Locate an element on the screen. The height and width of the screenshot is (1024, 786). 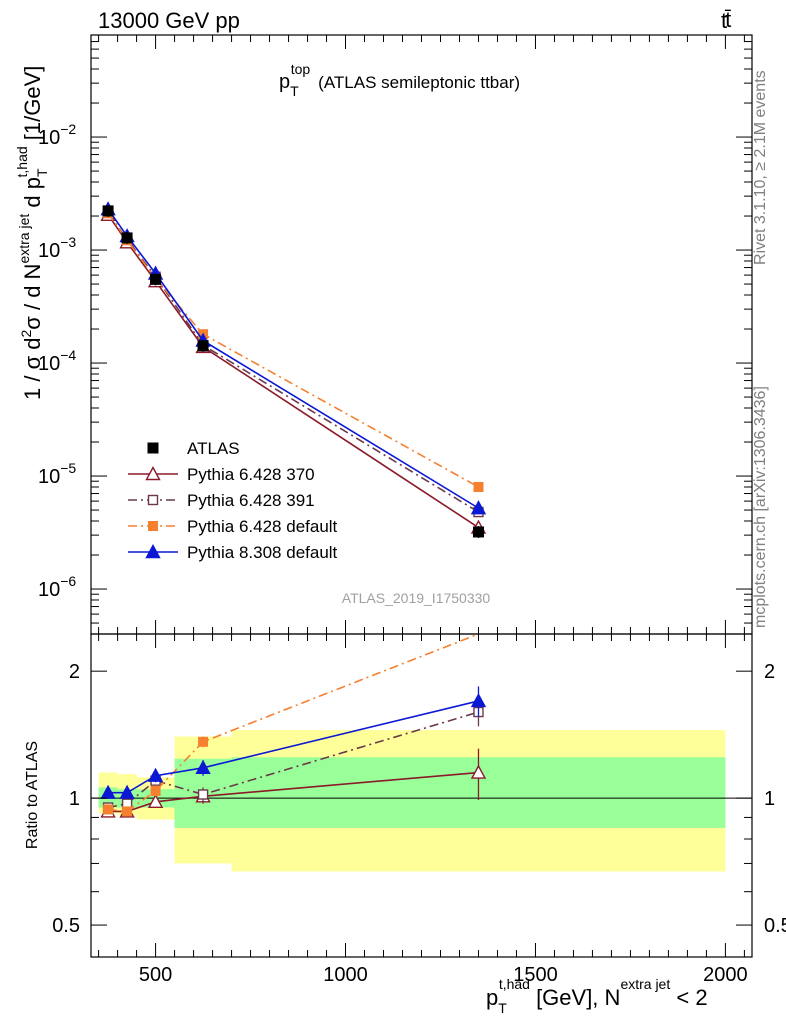
legend-entry: ATLAS is located at coordinates (193, 448).